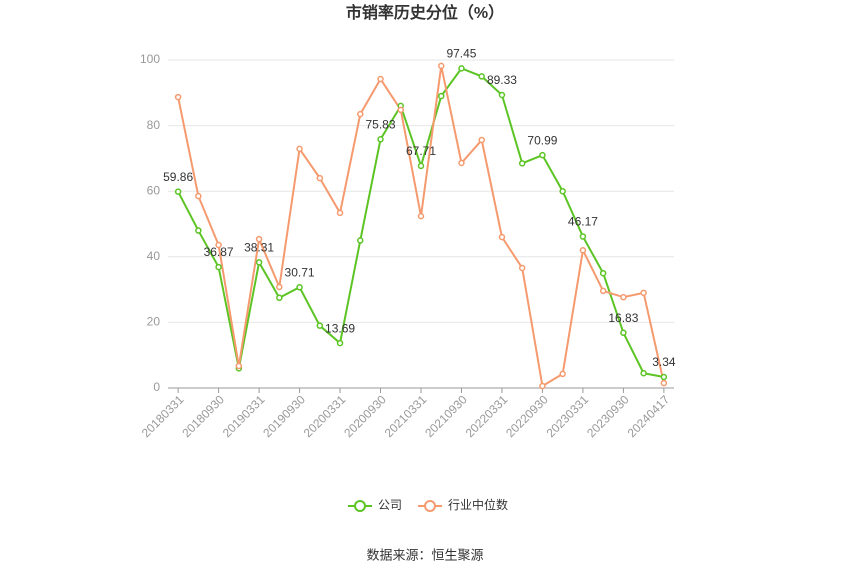  I want to click on y-tick-label: 60, so click(154, 190).